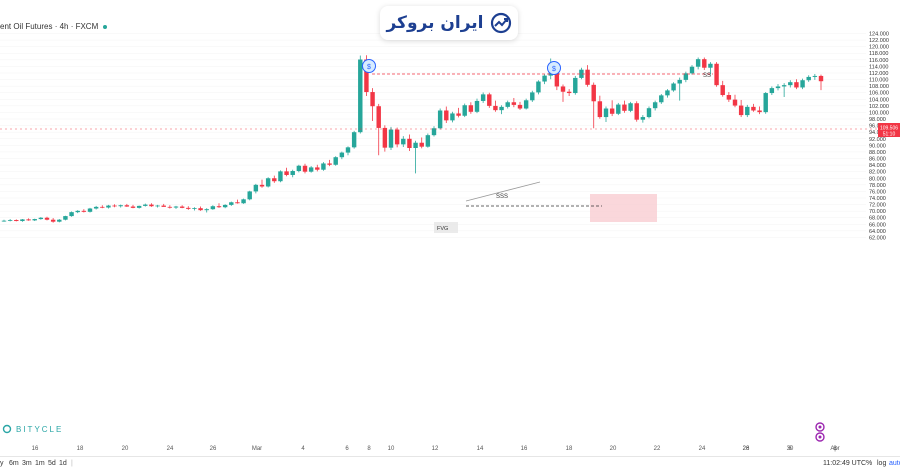  What do you see at coordinates (882, 463) in the screenshot?
I see `log-toggle: log` at bounding box center [882, 463].